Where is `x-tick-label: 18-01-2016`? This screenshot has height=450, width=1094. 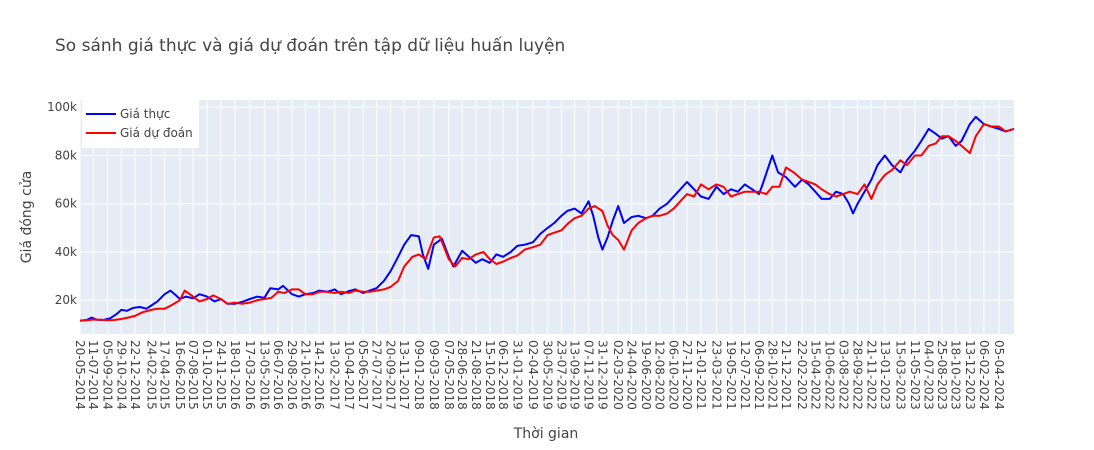
x-tick-label: 18-01-2016 is located at coordinates (235, 375).